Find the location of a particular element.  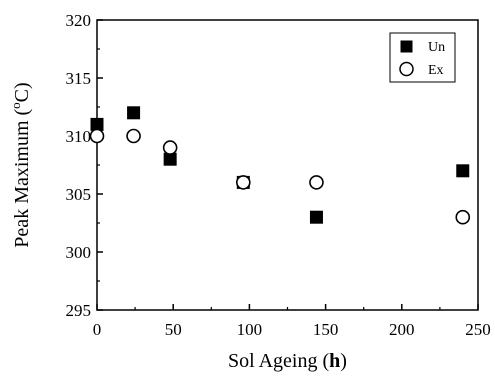

legend: Un Ex is located at coordinates (422, 57).